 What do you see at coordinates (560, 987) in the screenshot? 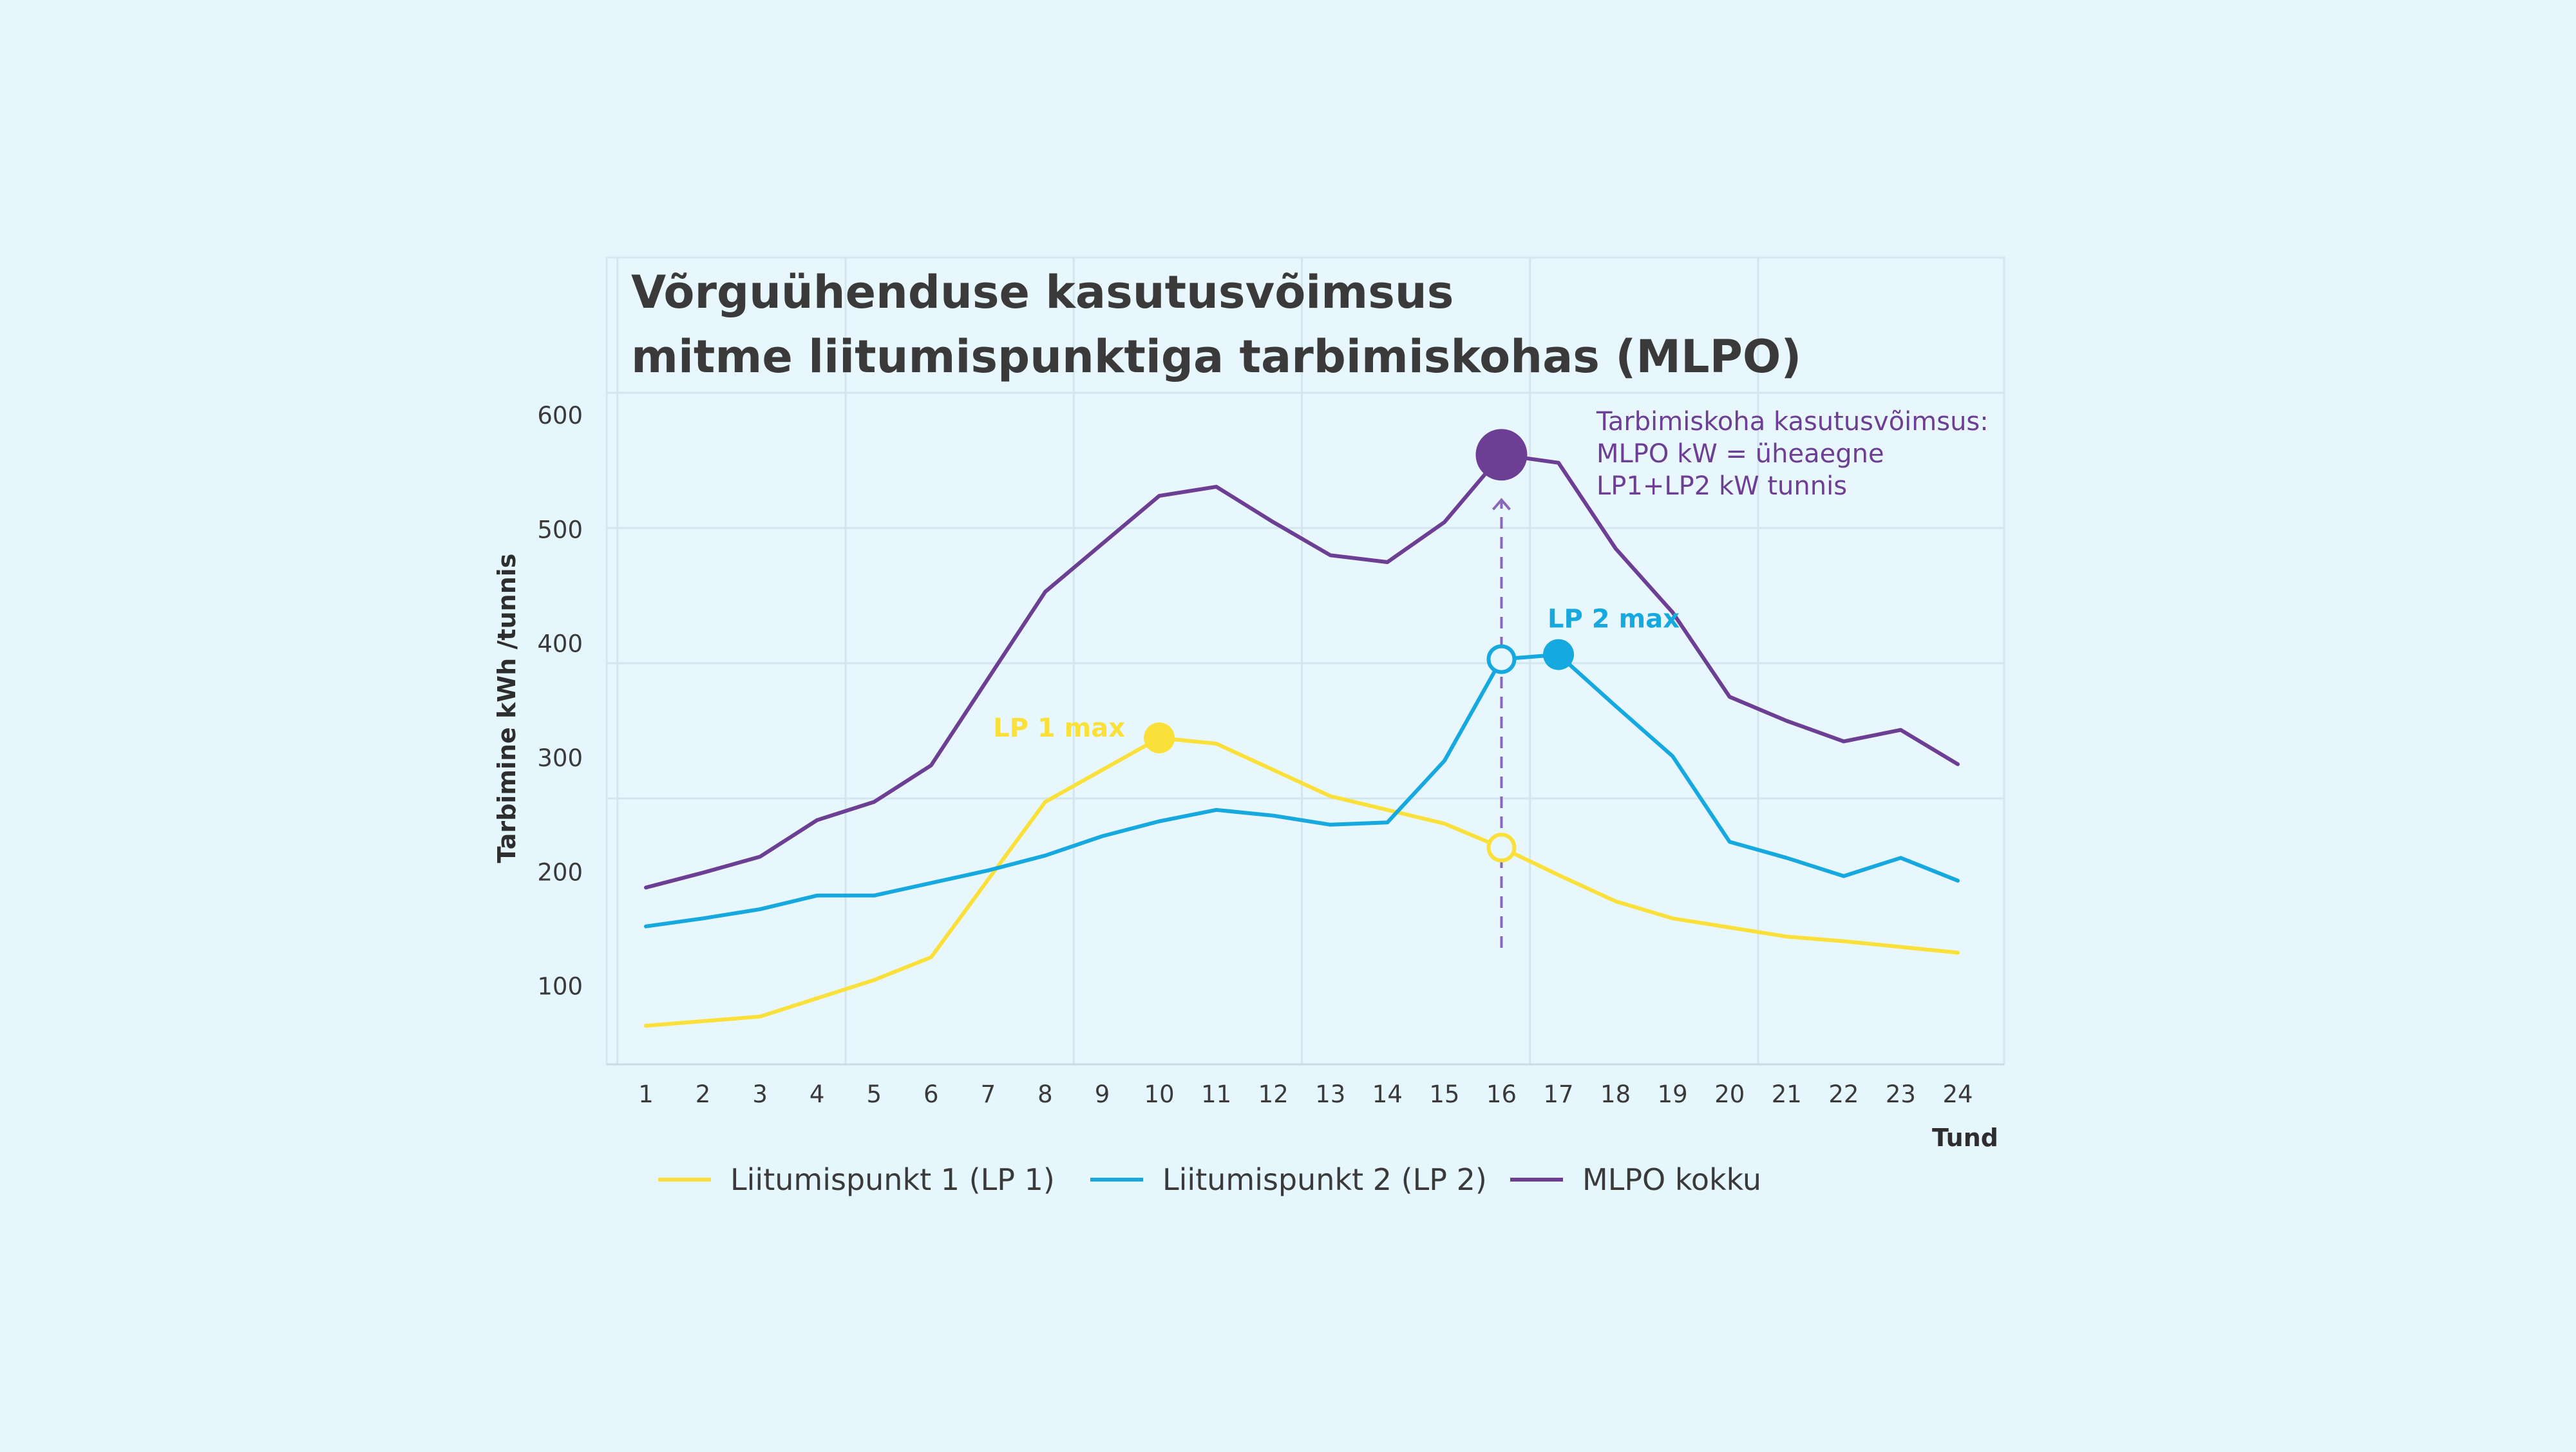
I see `y-tick-label: 100` at bounding box center [560, 987].